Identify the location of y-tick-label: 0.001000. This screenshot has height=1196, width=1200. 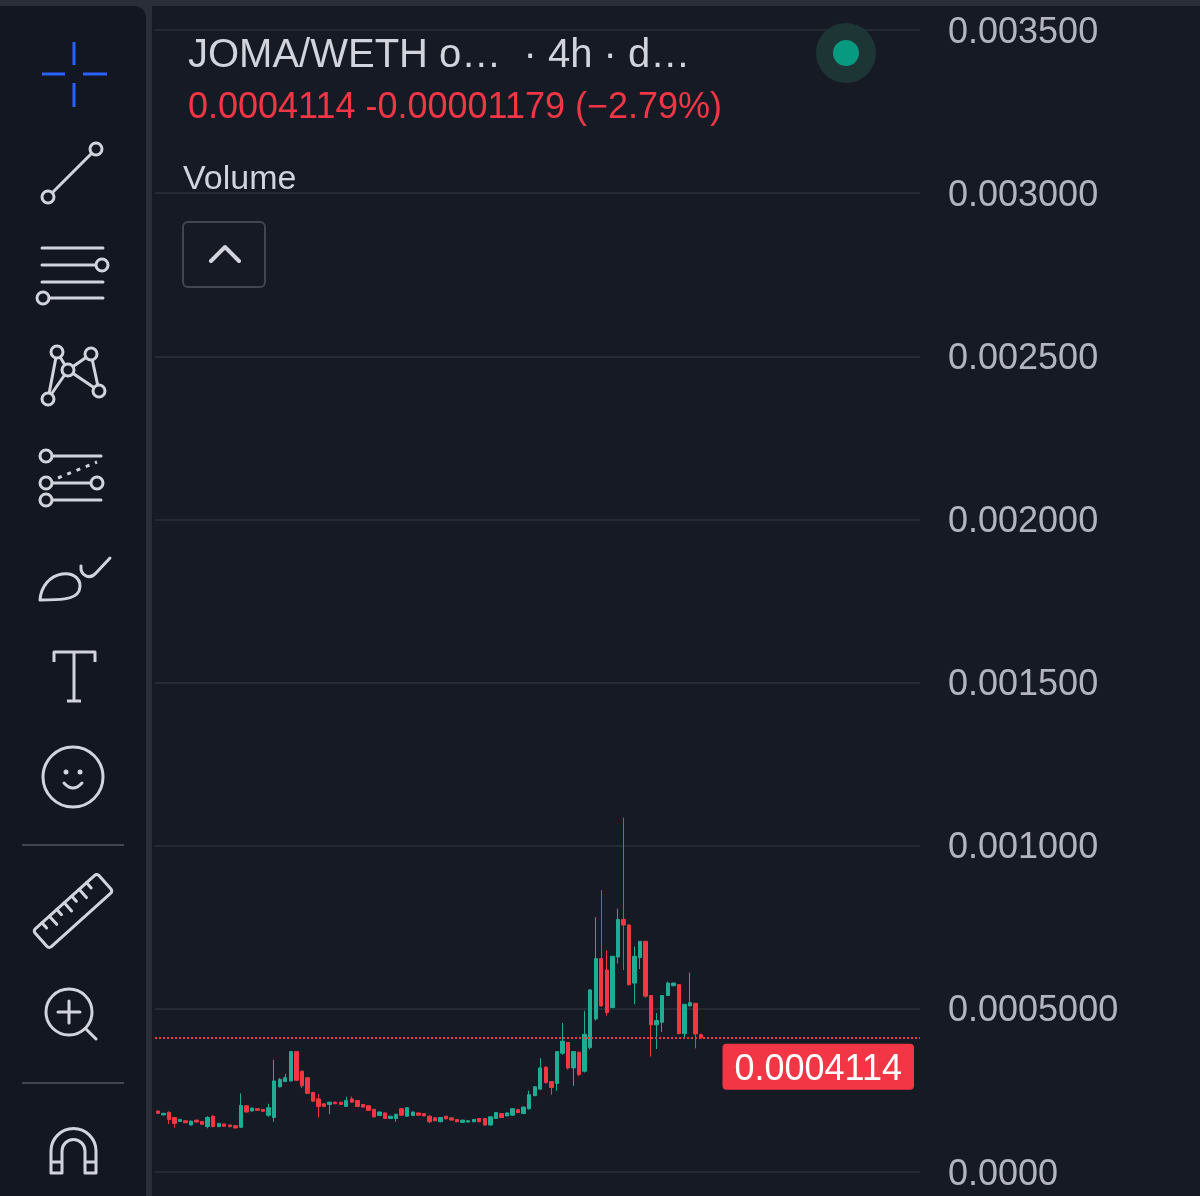
(1023, 846).